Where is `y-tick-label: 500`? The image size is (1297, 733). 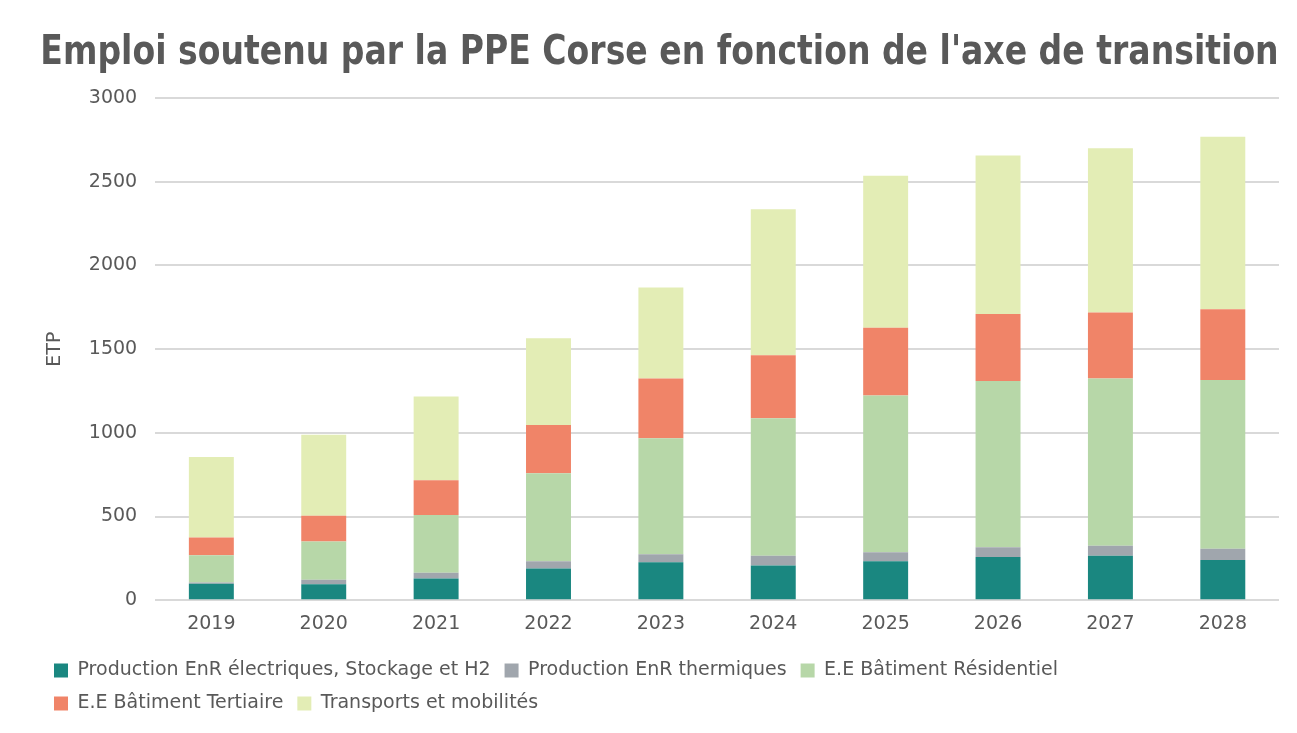 y-tick-label: 500 is located at coordinates (119, 514).